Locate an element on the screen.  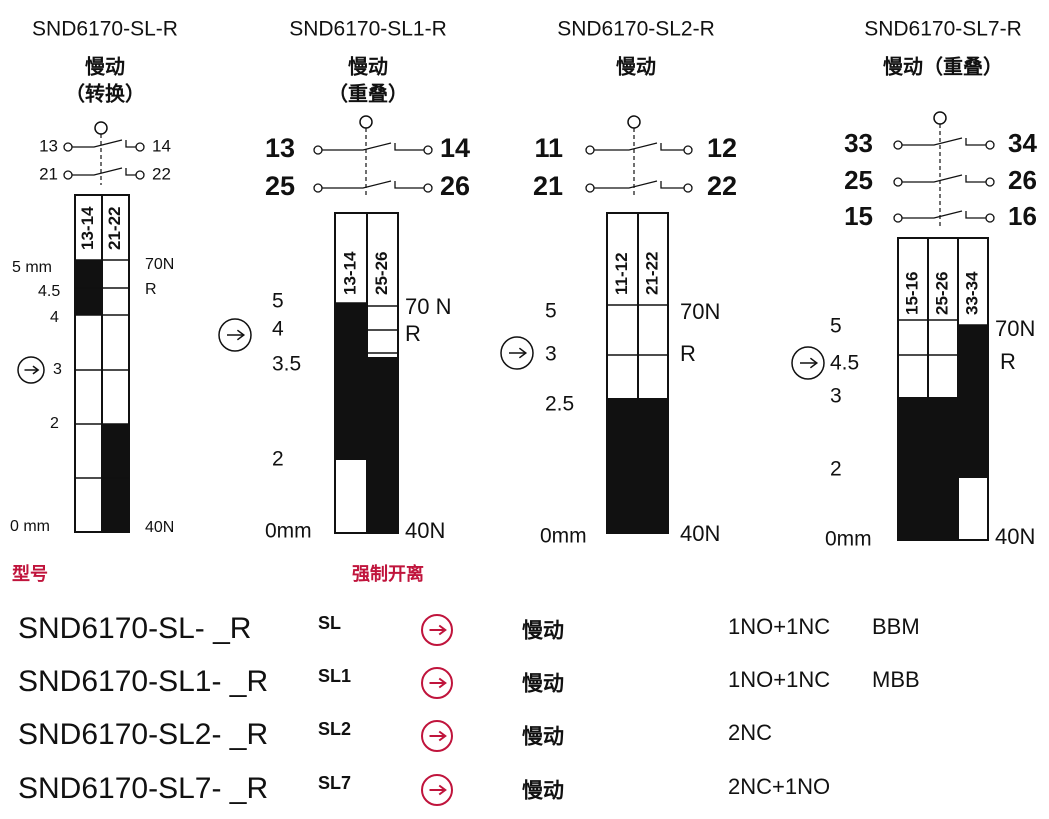
column-header: 11-12 is located at coordinates (621, 273).